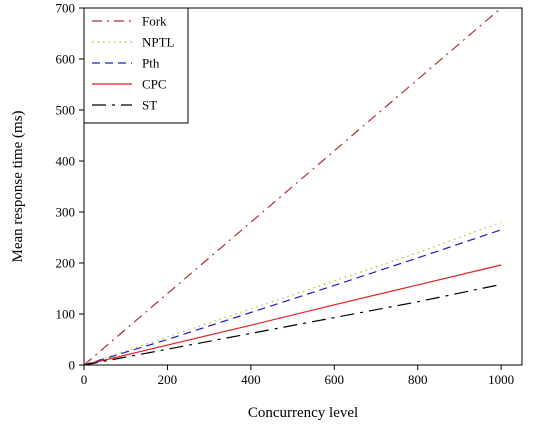  What do you see at coordinates (66, 110) in the screenshot?
I see `y-tick-label: 500` at bounding box center [66, 110].